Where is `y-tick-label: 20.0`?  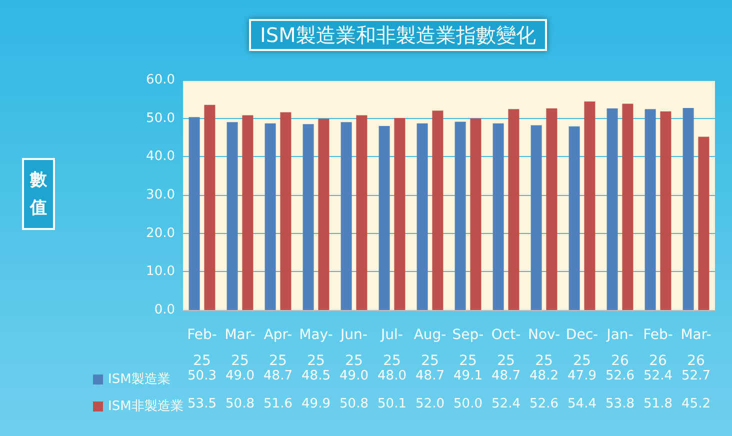
y-tick-label: 20.0 is located at coordinates (160, 233).